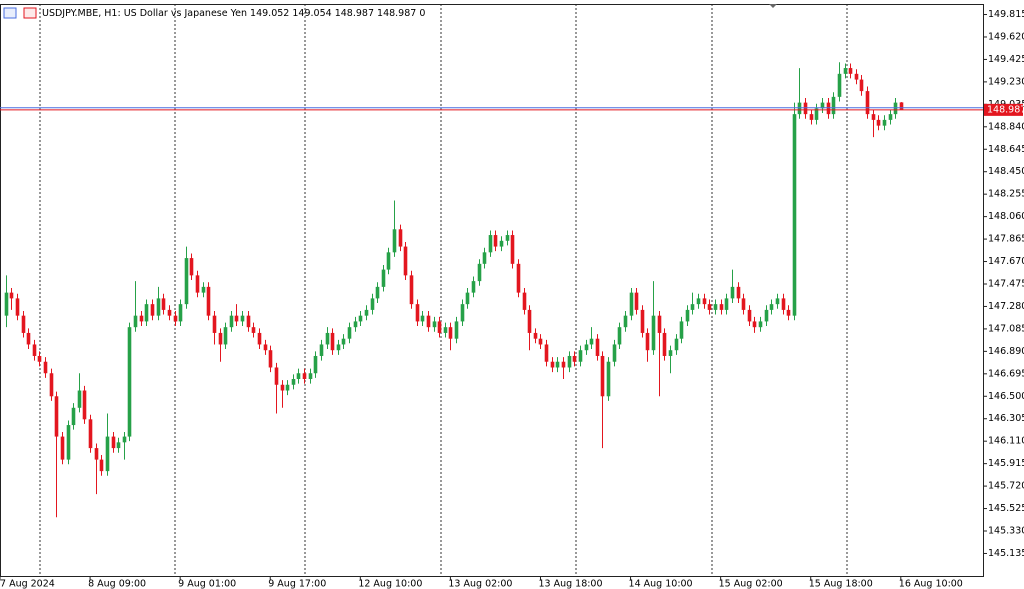 This screenshot has width=1024, height=589. What do you see at coordinates (1006, 441) in the screenshot?
I see `y-tick-label: 146.110` at bounding box center [1006, 441].